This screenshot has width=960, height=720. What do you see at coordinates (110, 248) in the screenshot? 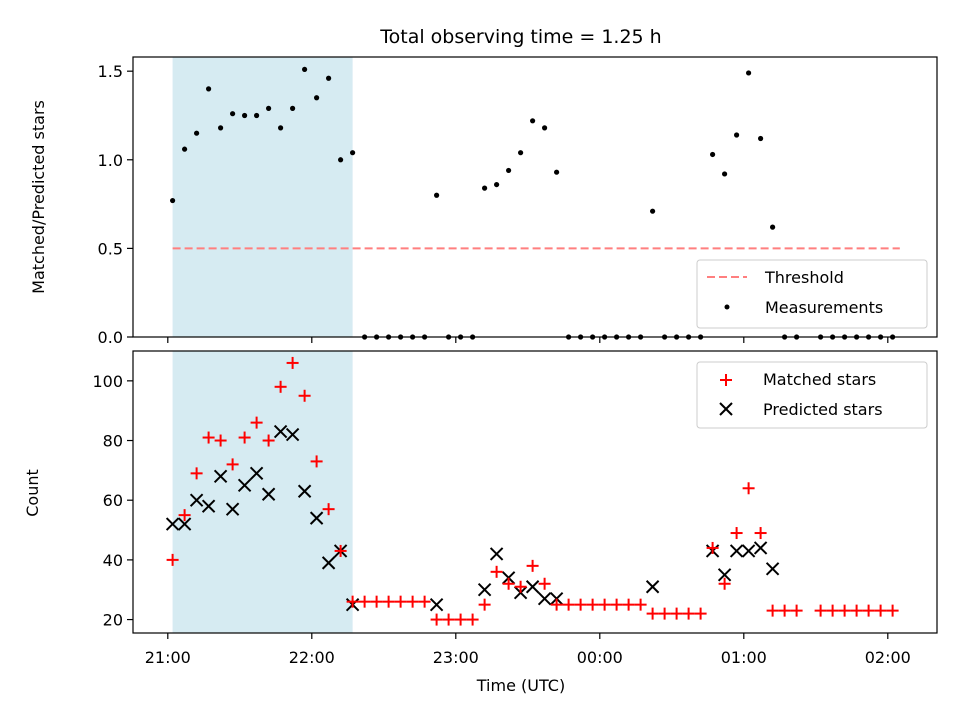
I see `top-y-tick-label: 0.5` at bounding box center [110, 248].